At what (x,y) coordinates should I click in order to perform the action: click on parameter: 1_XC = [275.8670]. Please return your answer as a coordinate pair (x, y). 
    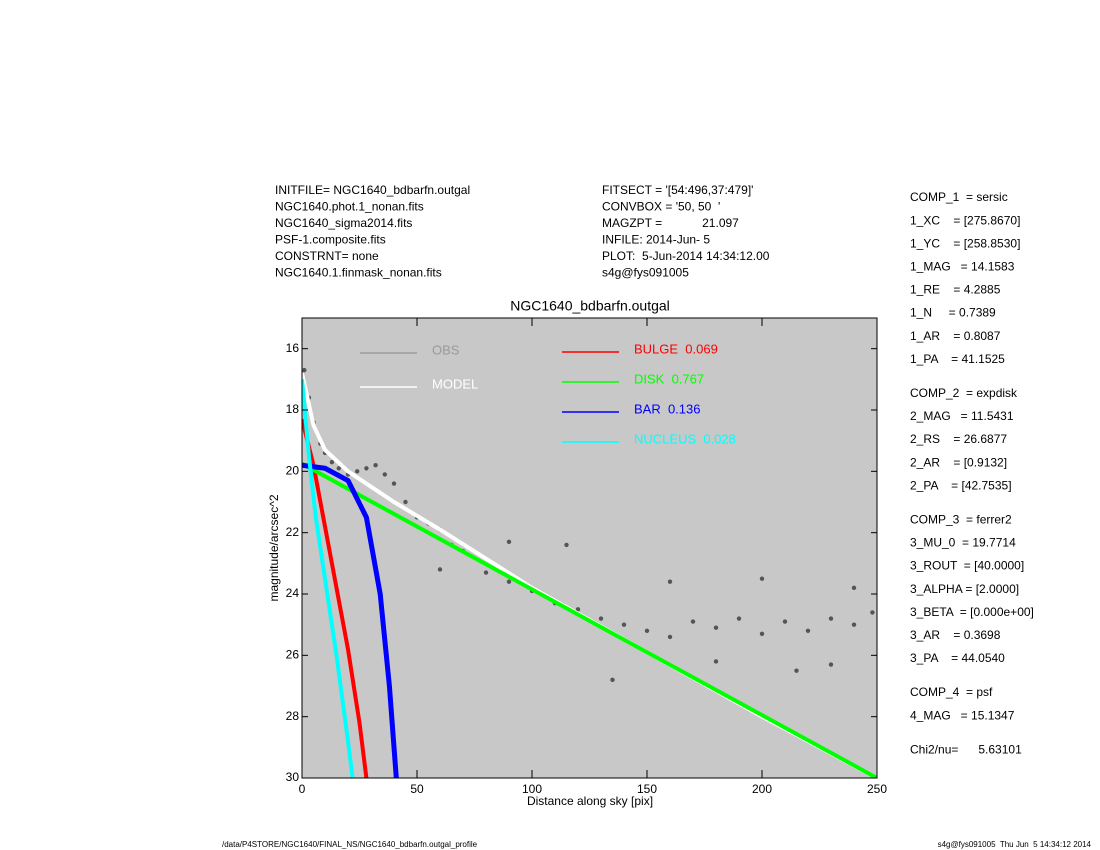
    Looking at the image, I should click on (965, 220).